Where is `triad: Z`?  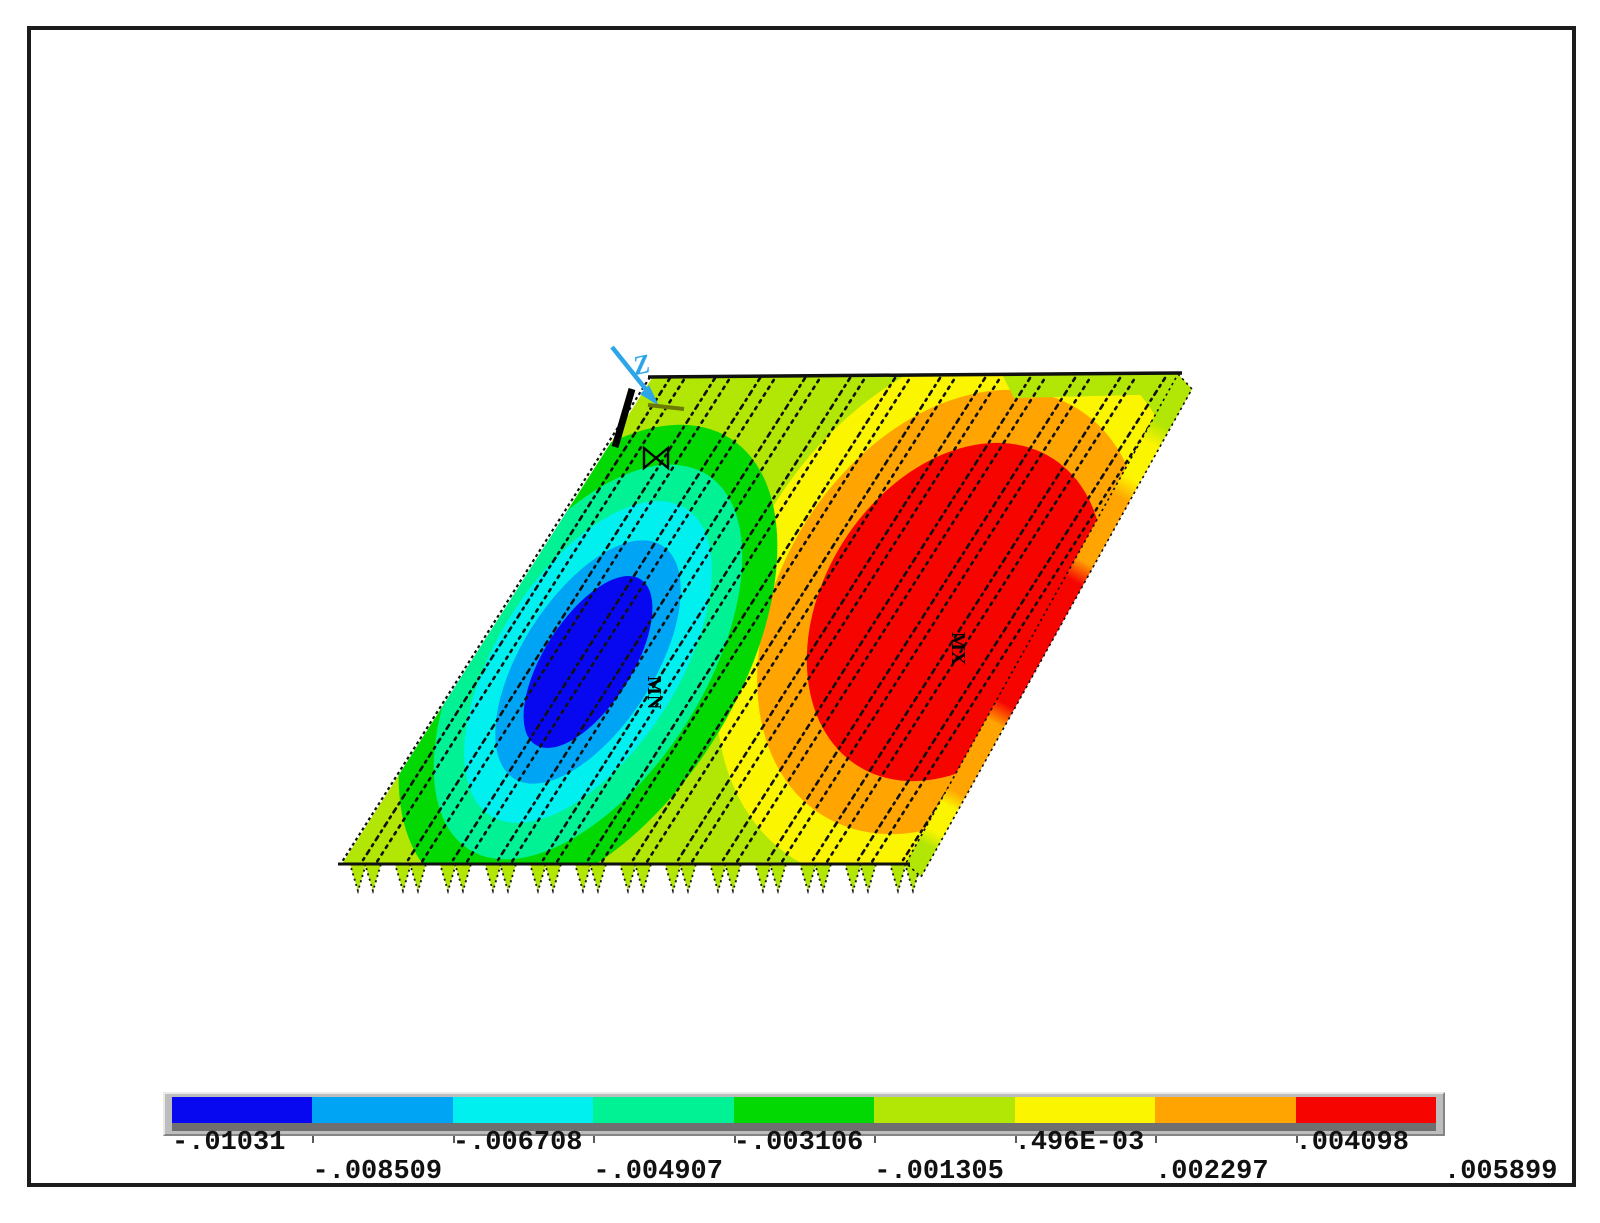 triad: Z is located at coordinates (647, 396).